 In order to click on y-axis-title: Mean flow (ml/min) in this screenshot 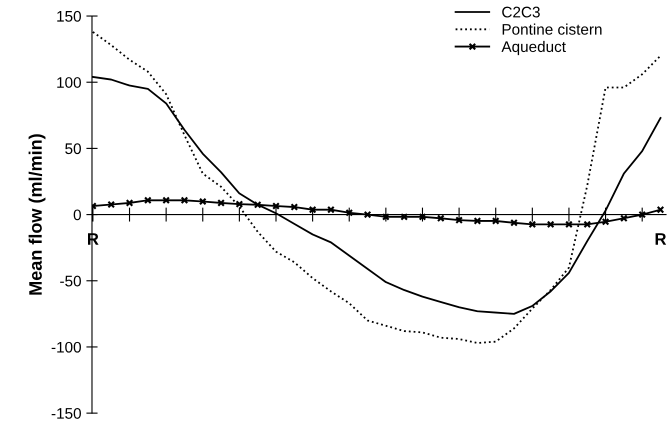, I will do `click(37, 214)`.